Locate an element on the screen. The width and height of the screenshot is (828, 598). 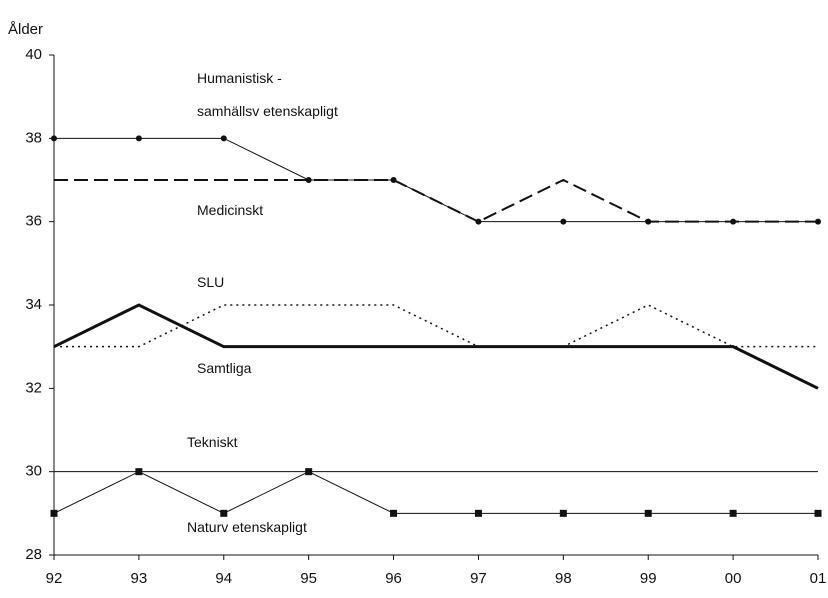
x-tick-label: 94 is located at coordinates (223, 578).